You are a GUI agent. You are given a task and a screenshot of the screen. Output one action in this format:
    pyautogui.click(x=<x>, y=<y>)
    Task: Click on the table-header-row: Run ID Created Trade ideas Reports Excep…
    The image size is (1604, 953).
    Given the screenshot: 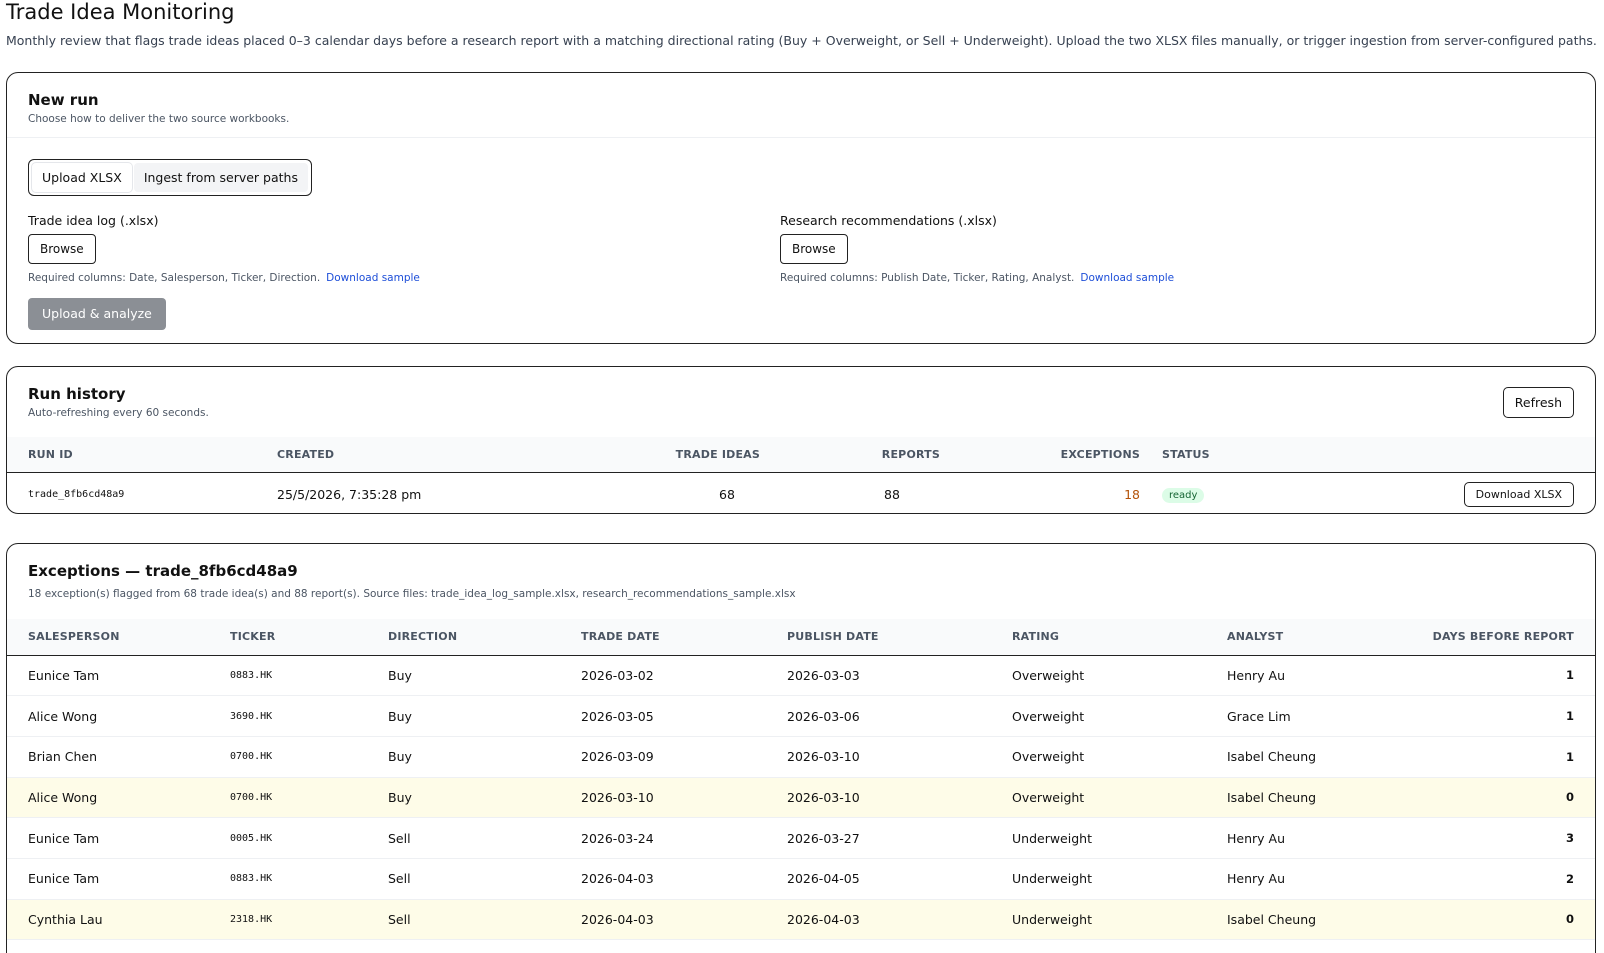 What is the action you would take?
    pyautogui.click(x=801, y=455)
    